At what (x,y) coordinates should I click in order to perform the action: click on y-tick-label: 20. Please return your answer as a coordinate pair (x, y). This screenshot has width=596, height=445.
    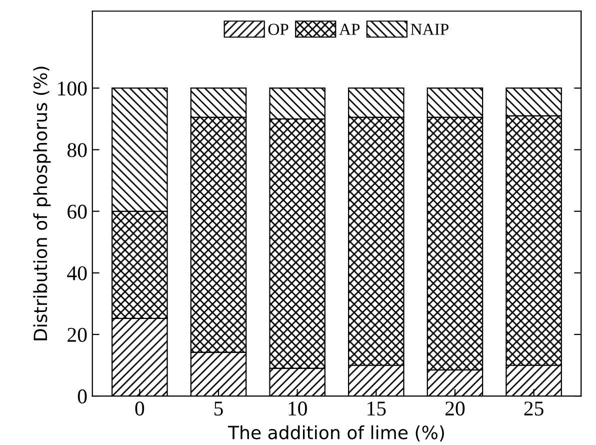
    Looking at the image, I should click on (77, 335).